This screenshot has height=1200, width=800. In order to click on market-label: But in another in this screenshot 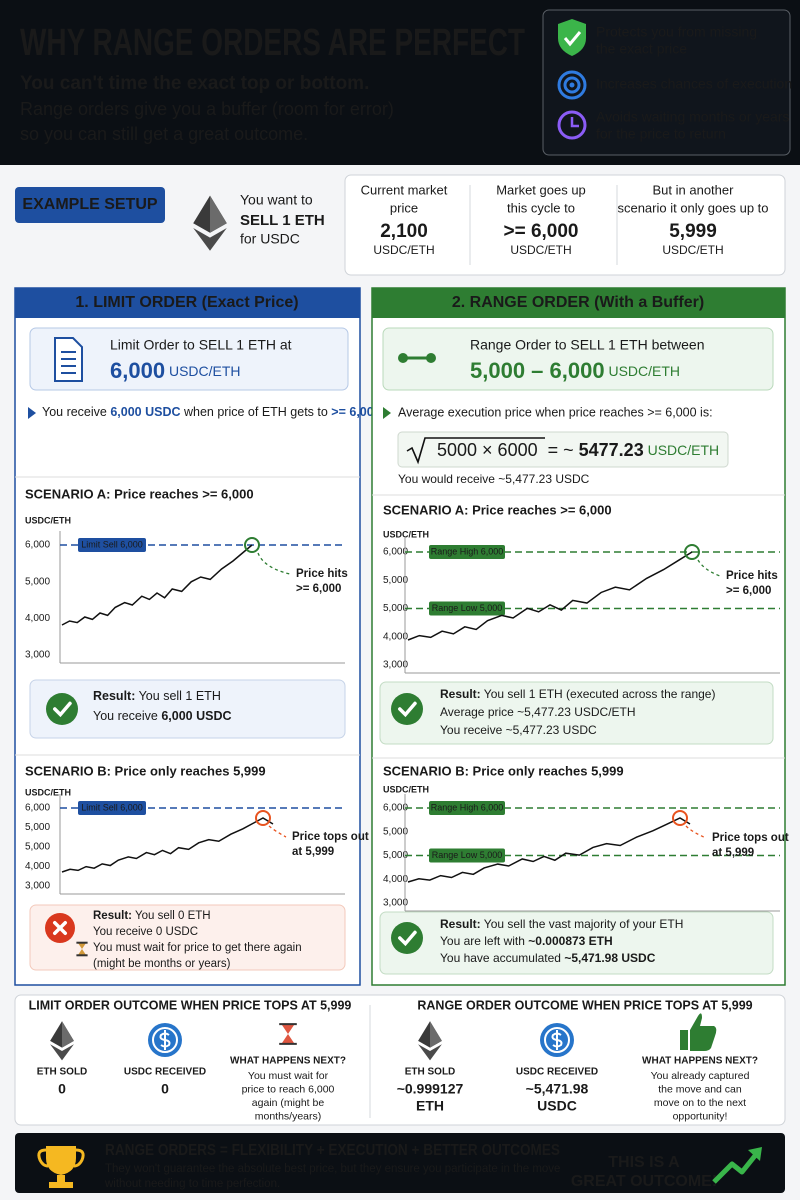, I will do `click(694, 189)`.